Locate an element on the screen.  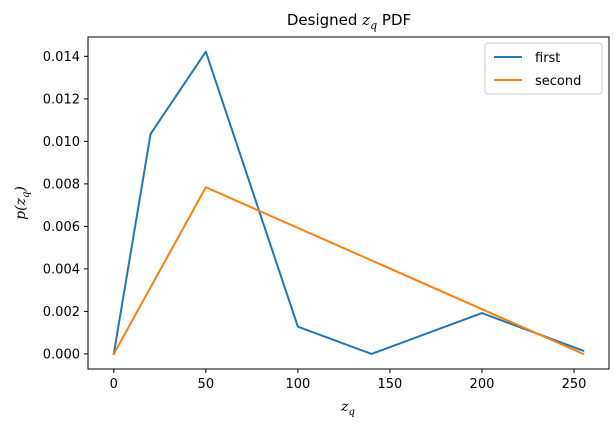
y-axis-label: p(zq) is located at coordinates (22, 203).